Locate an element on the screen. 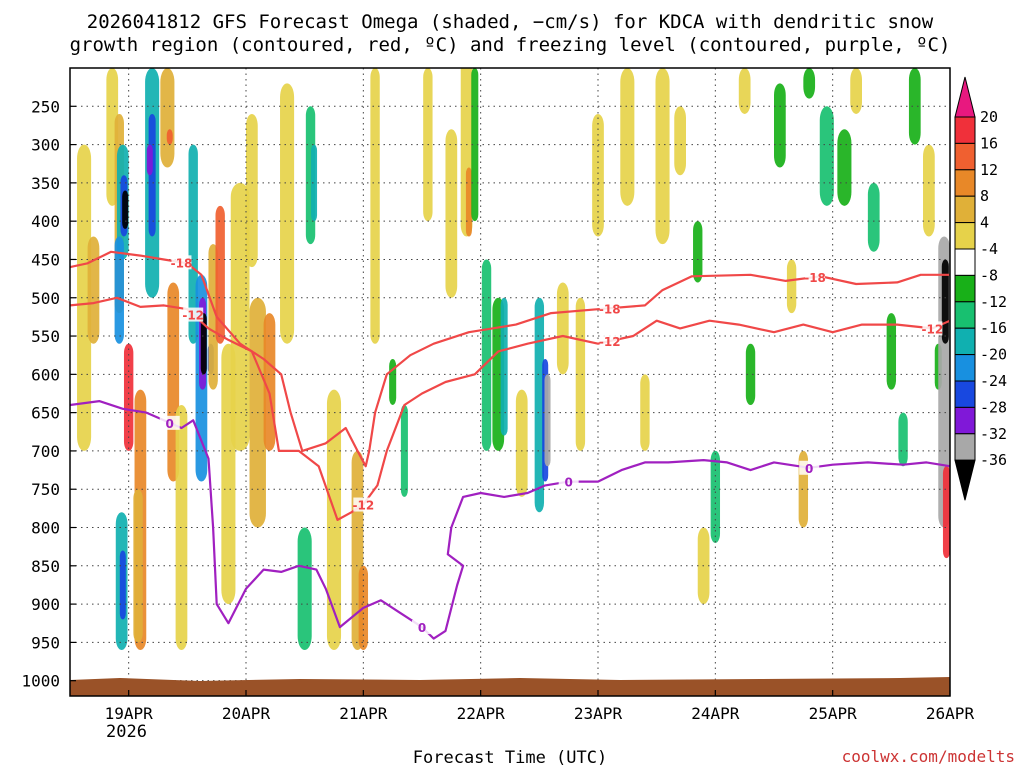 The width and height of the screenshot is (1024, 768). colorbar-label: 12 is located at coordinates (989, 170).